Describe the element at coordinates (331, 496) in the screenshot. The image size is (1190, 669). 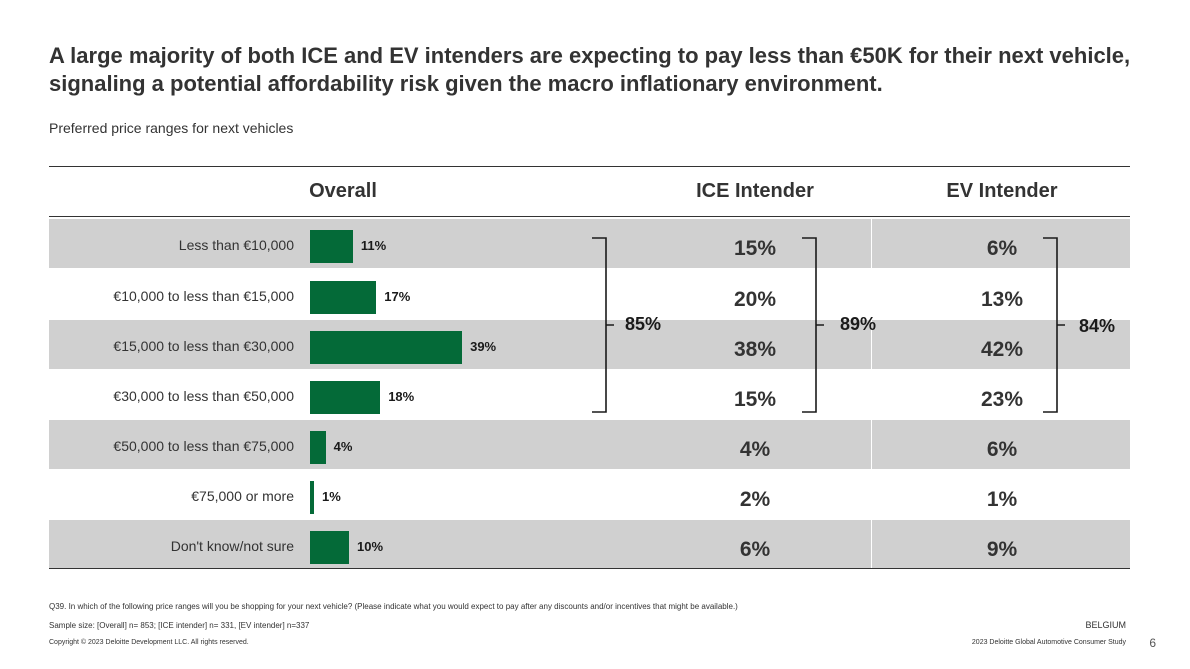
I see `bar-value-label: 1%` at that location.